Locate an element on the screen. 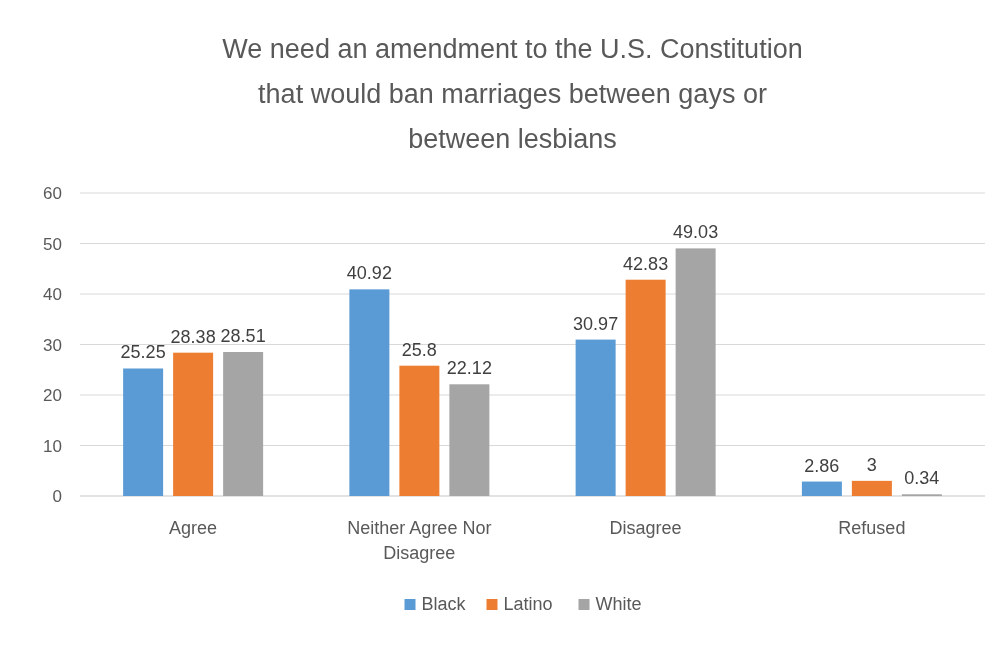 The height and width of the screenshot is (645, 1001). y-tick-label: 20 is located at coordinates (52, 395).